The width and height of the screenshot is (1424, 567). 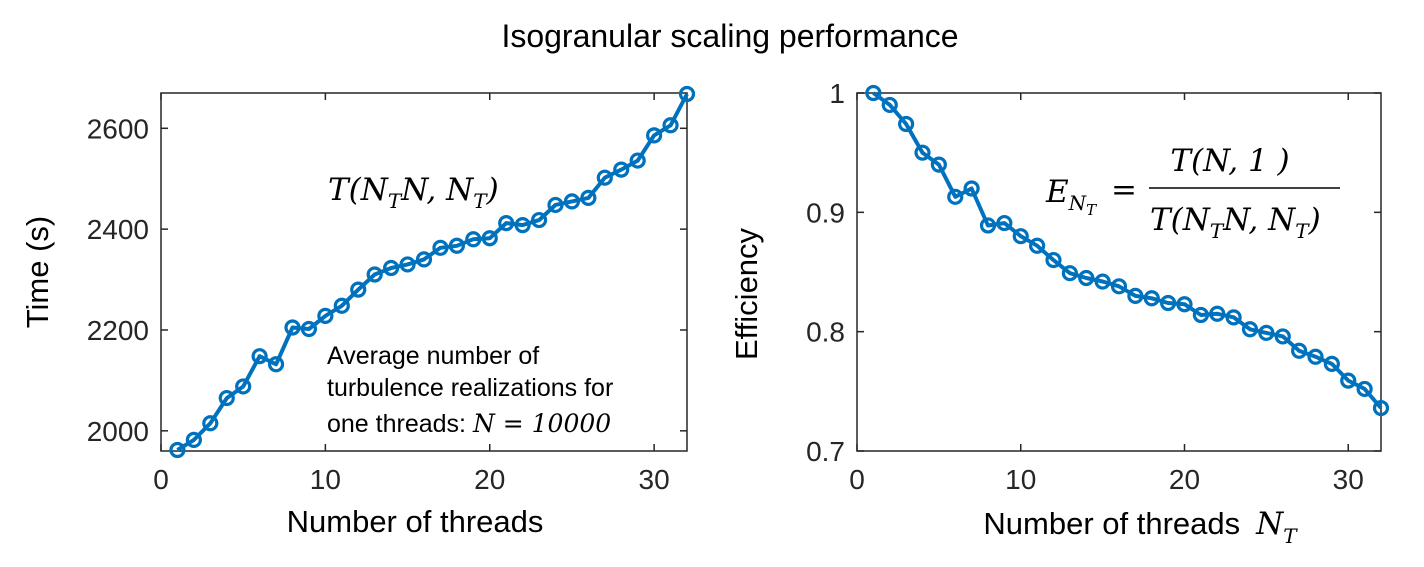 I want to click on efficiency-x-tick-label: 0, so click(x=857, y=479).